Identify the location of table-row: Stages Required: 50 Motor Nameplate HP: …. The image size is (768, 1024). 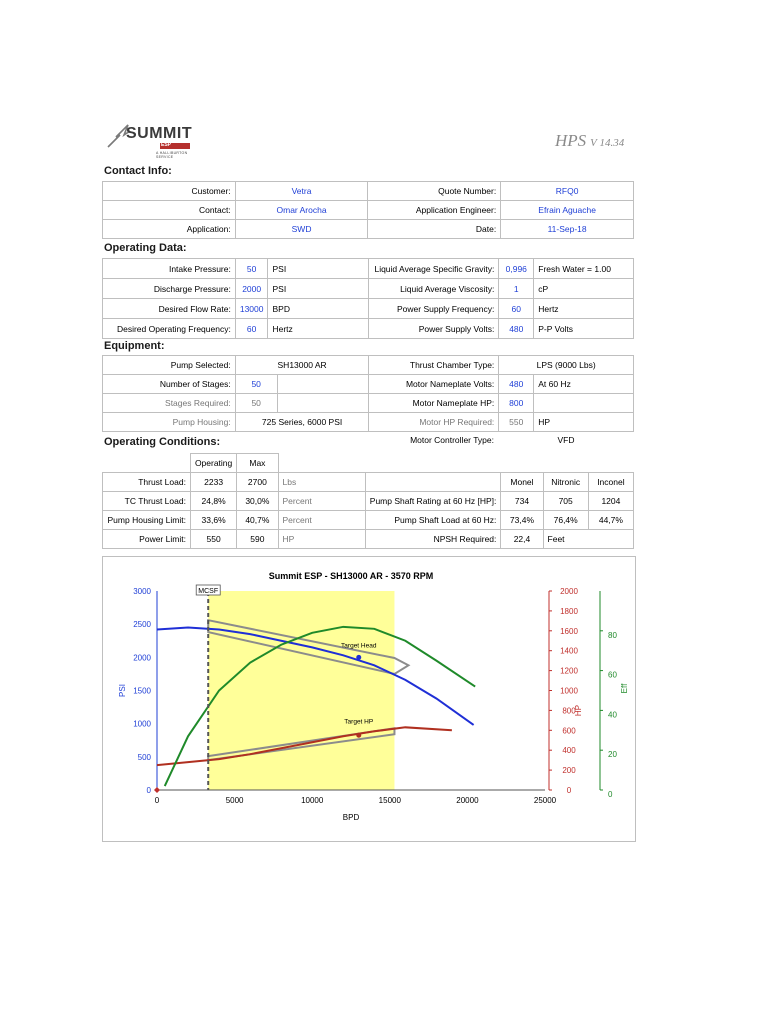
(368, 403).